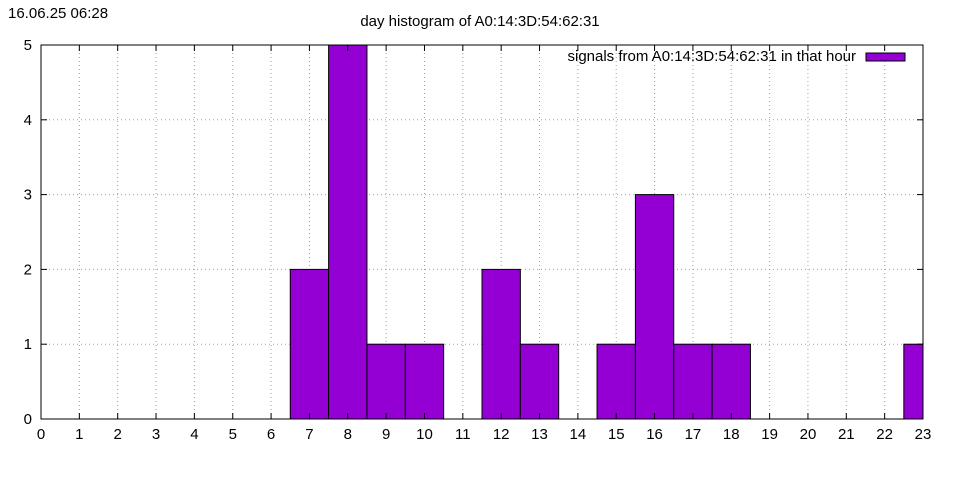 This screenshot has width=960, height=480. I want to click on x-tick-label: 10, so click(424, 434).